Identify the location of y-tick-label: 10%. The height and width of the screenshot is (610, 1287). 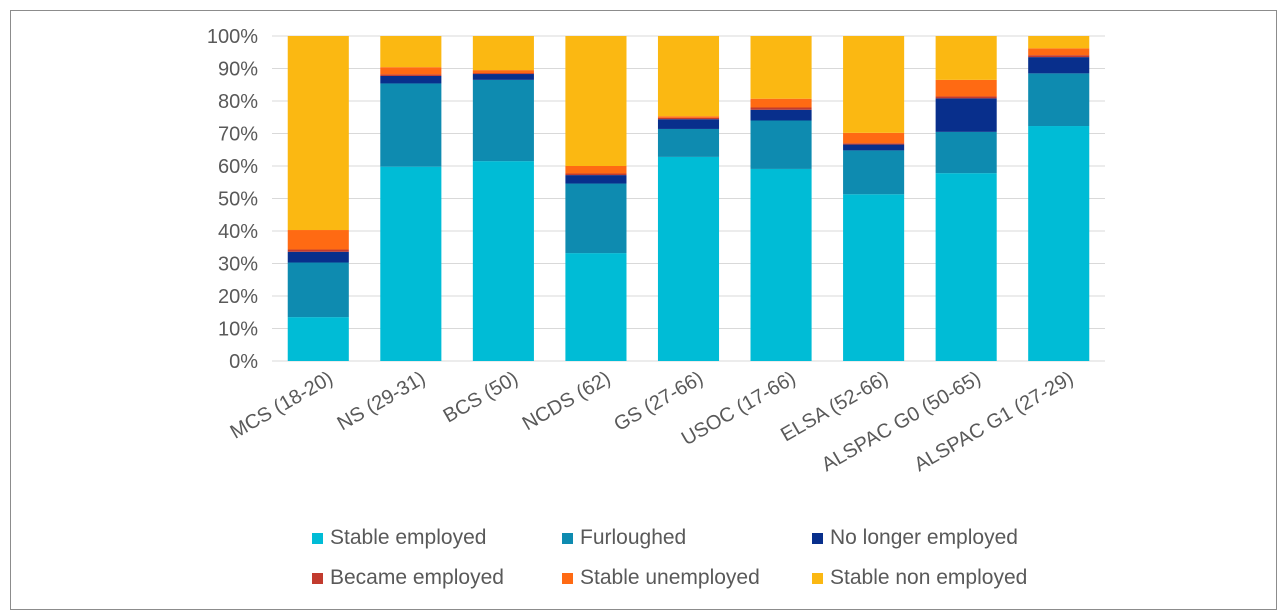
(238, 330).